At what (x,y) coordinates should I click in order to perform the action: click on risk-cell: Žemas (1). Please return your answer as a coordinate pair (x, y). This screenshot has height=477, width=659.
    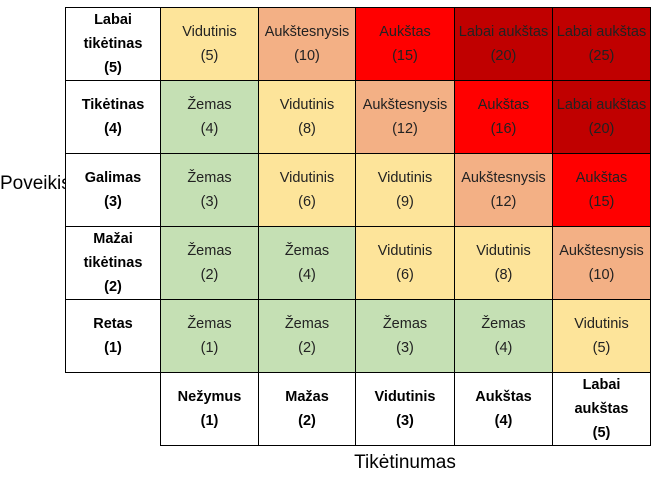
    Looking at the image, I should click on (209, 336).